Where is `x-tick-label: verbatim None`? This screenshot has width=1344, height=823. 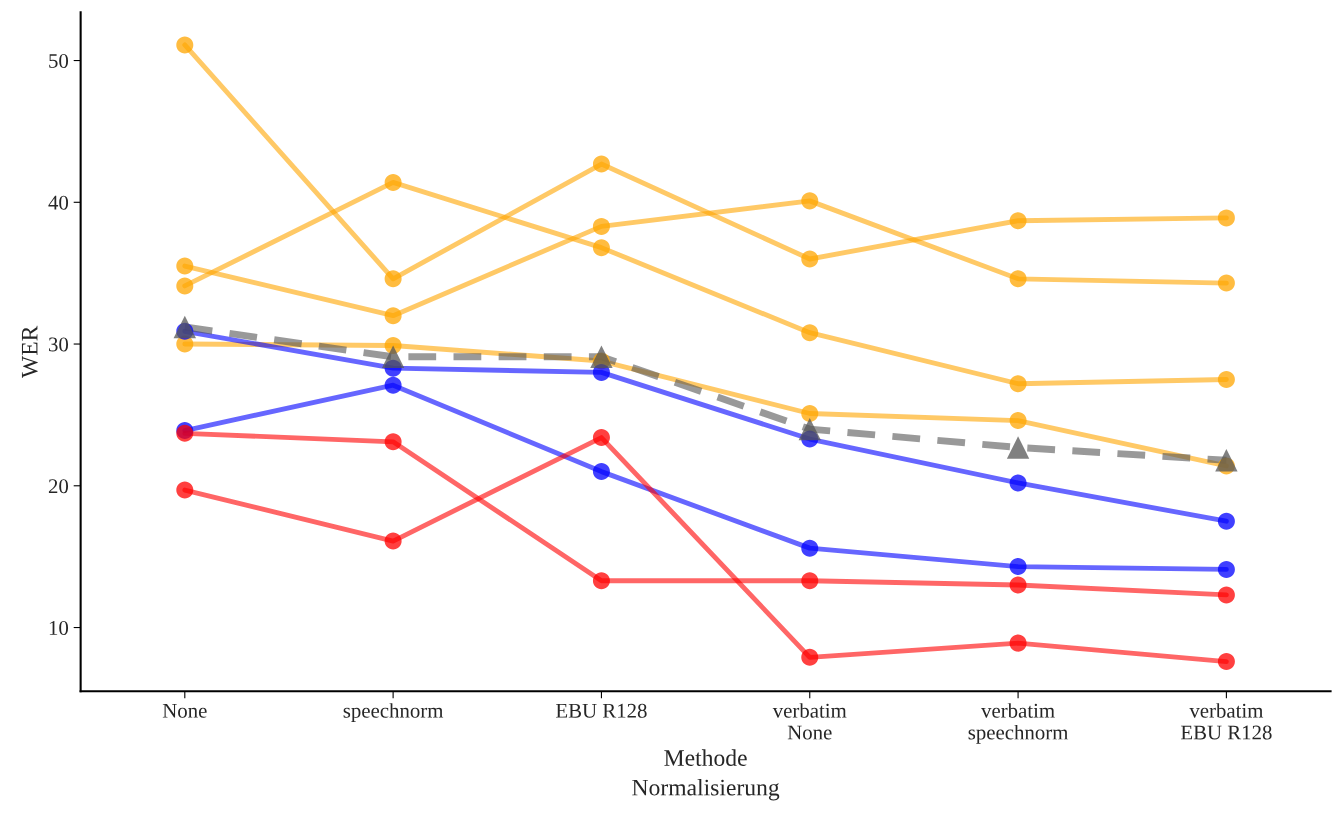
x-tick-label: verbatim None is located at coordinates (809, 721).